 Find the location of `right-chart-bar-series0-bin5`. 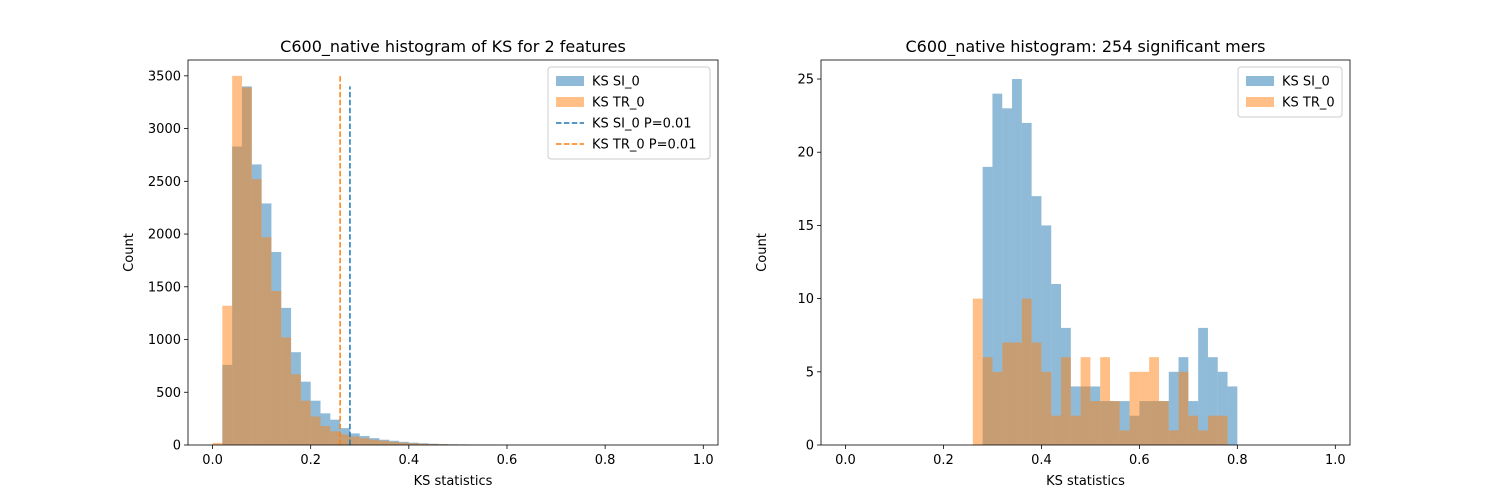

right-chart-bar-series0-bin5 is located at coordinates (1026, 283).